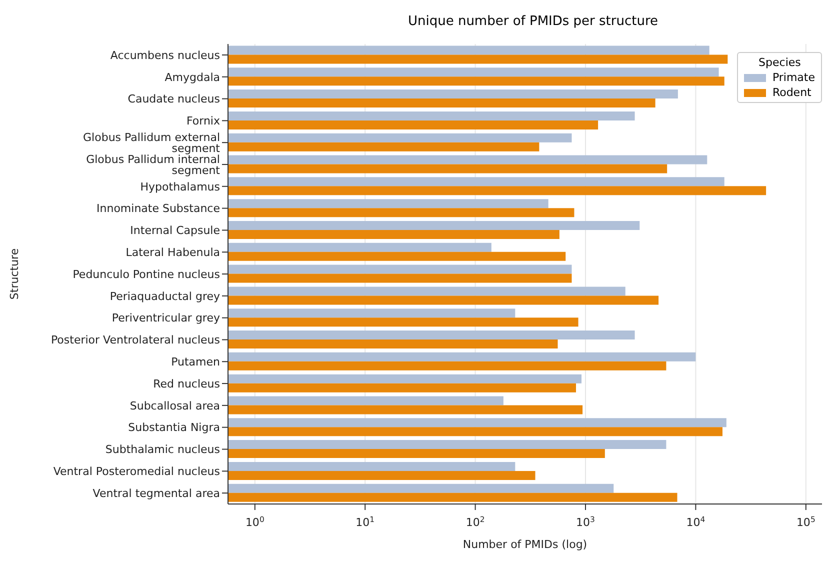 The image size is (835, 561). Describe the element at coordinates (180, 187) in the screenshot. I see `y-tick-label: Hypothalamus` at that location.